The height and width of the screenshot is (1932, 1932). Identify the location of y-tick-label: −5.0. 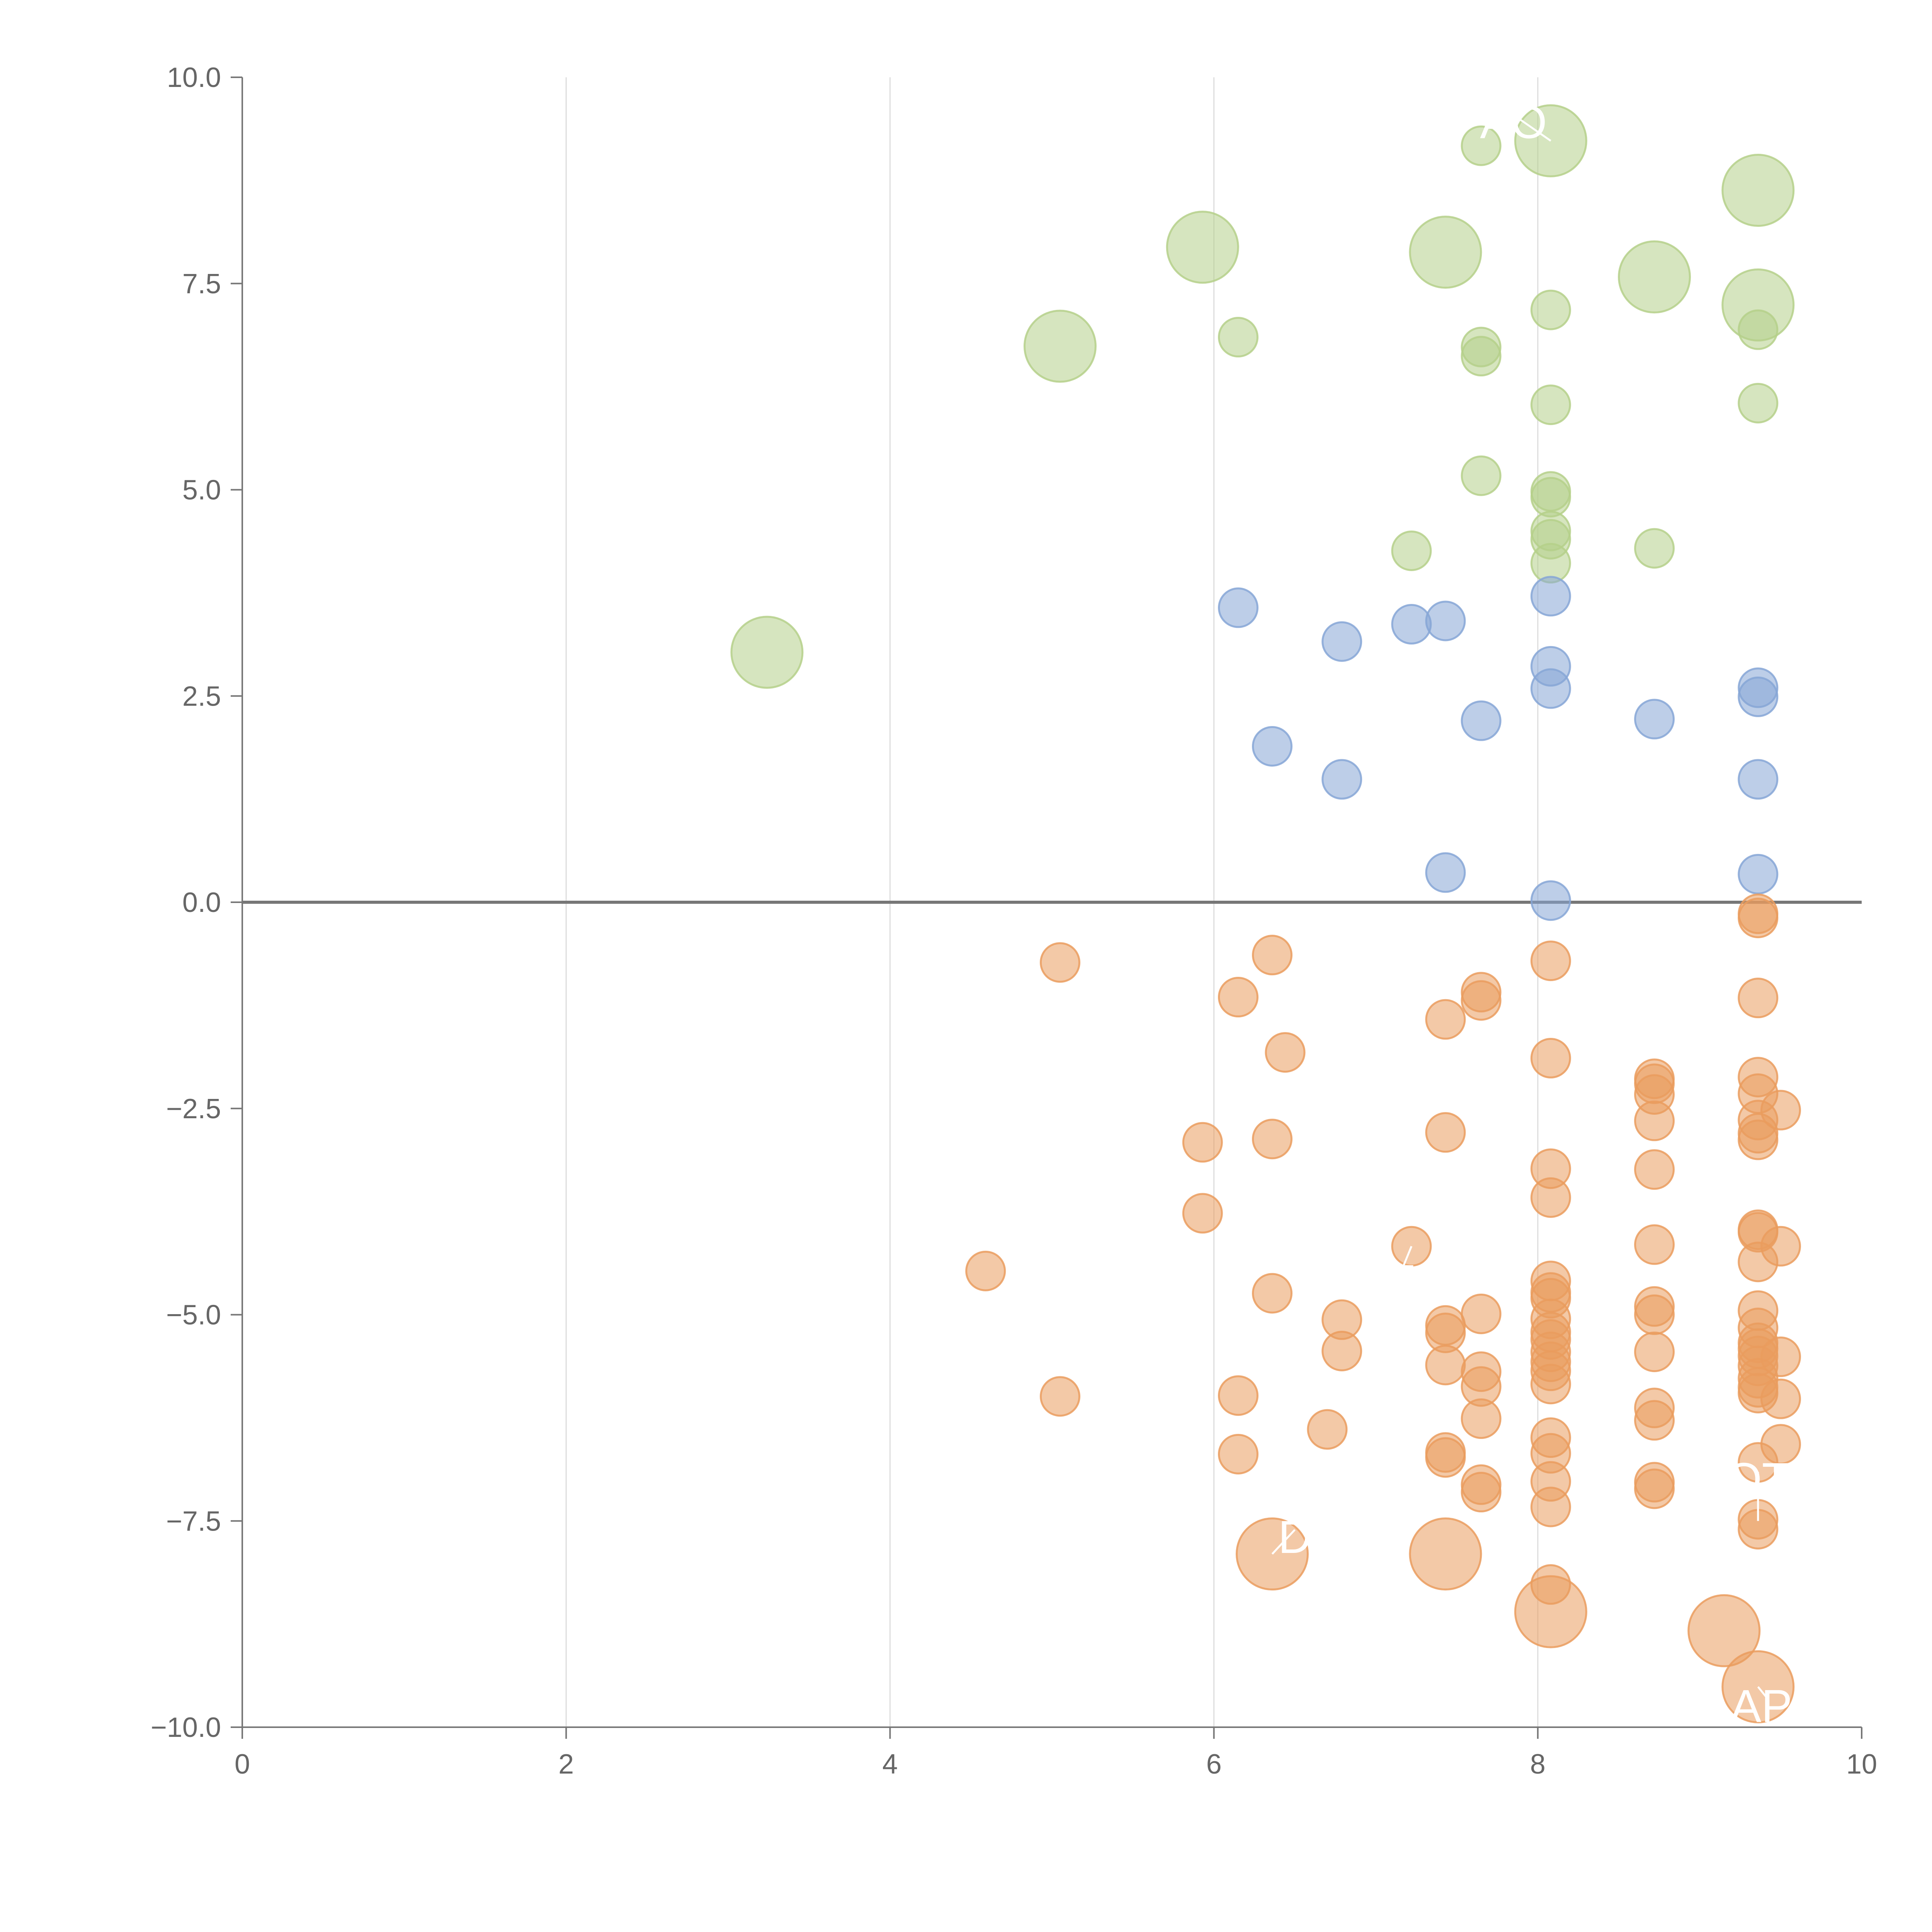
(193, 1315).